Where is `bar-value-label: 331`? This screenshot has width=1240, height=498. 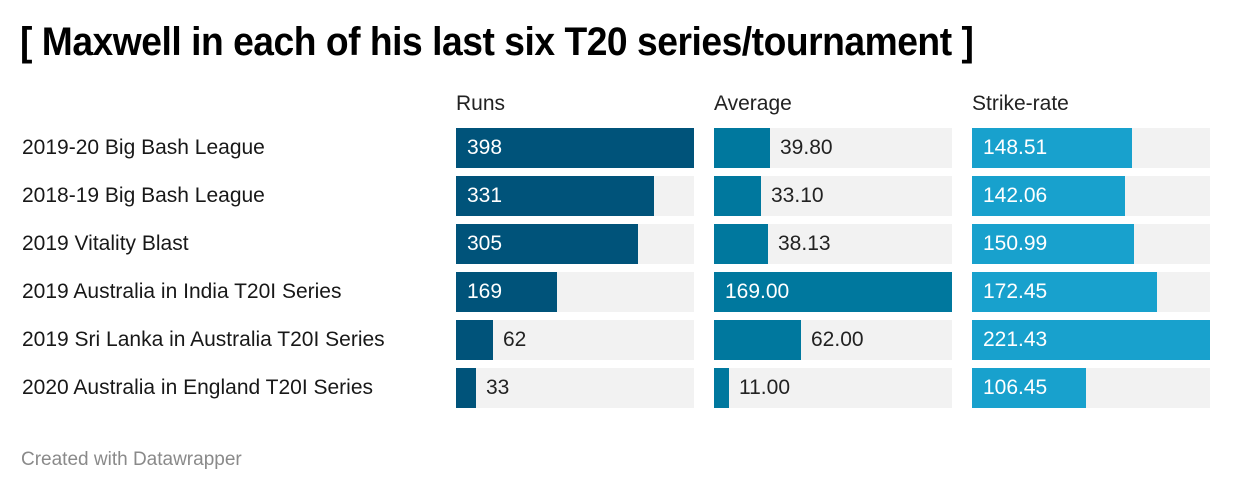 bar-value-label: 331 is located at coordinates (485, 195).